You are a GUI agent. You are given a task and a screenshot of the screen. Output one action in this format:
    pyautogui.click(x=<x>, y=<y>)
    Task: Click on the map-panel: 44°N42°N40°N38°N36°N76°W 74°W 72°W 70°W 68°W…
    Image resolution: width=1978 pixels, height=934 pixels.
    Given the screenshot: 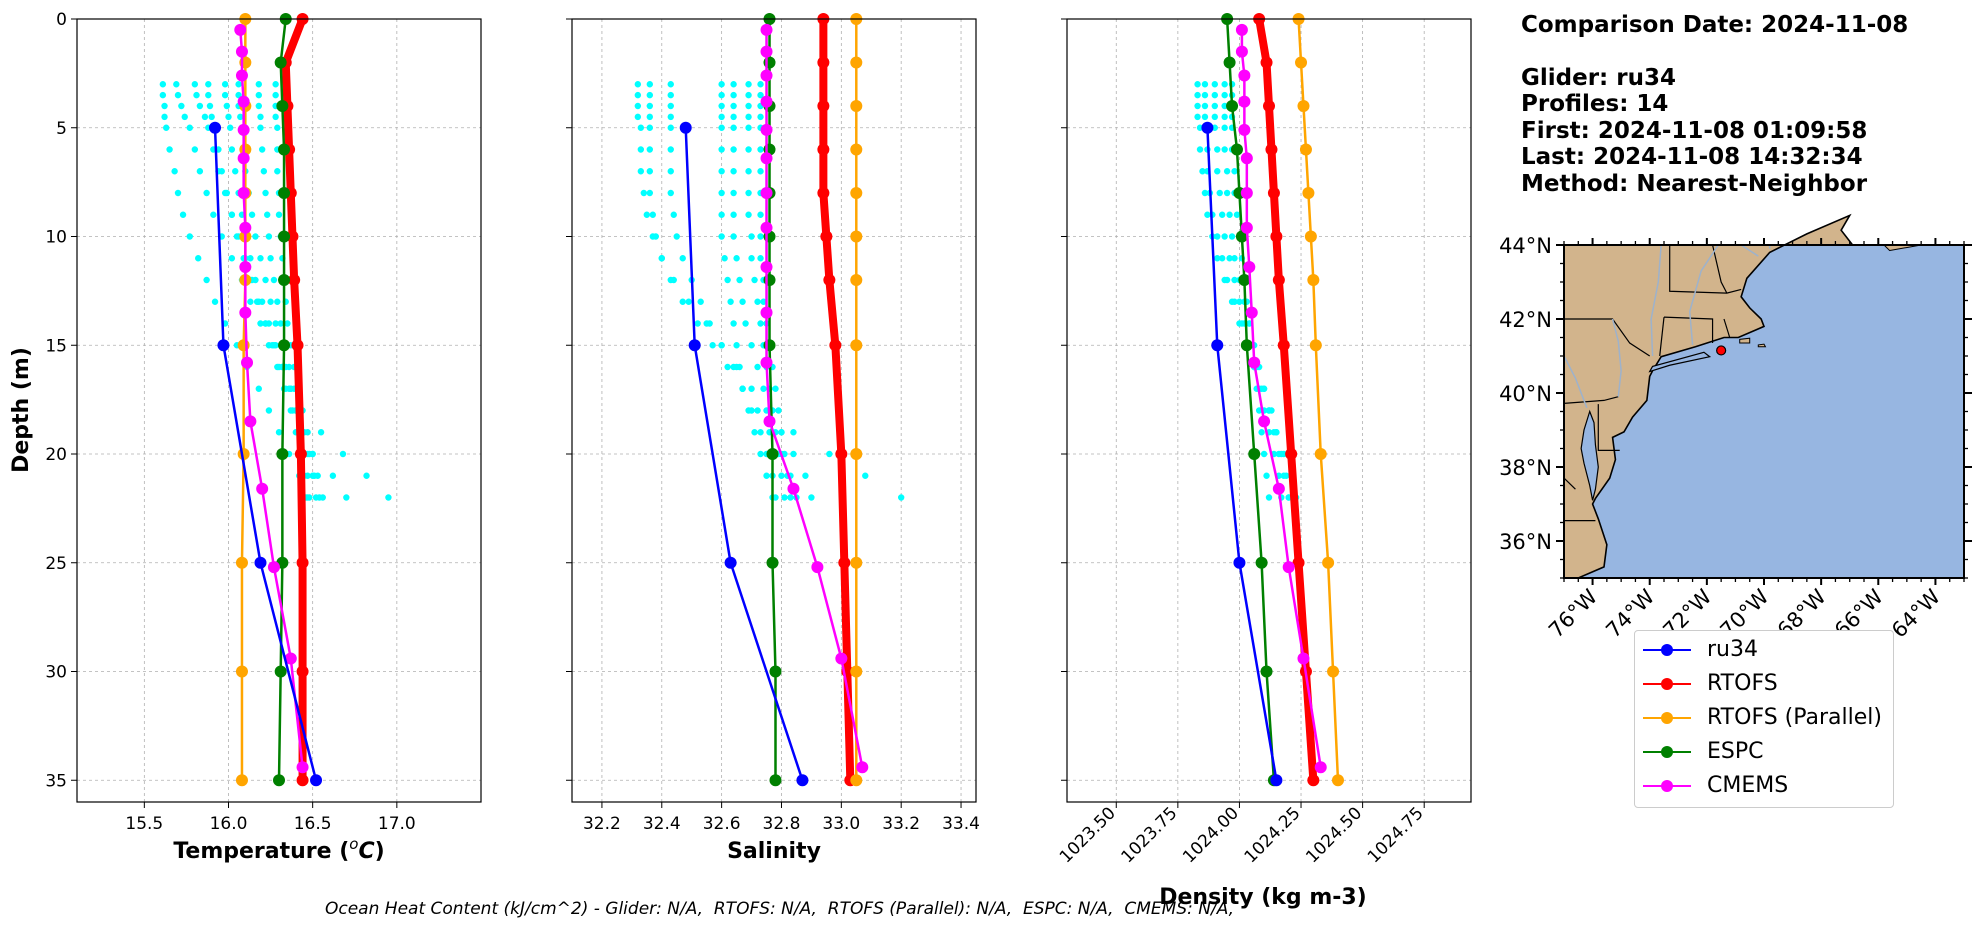 What is the action you would take?
    pyautogui.click(x=1735, y=428)
    